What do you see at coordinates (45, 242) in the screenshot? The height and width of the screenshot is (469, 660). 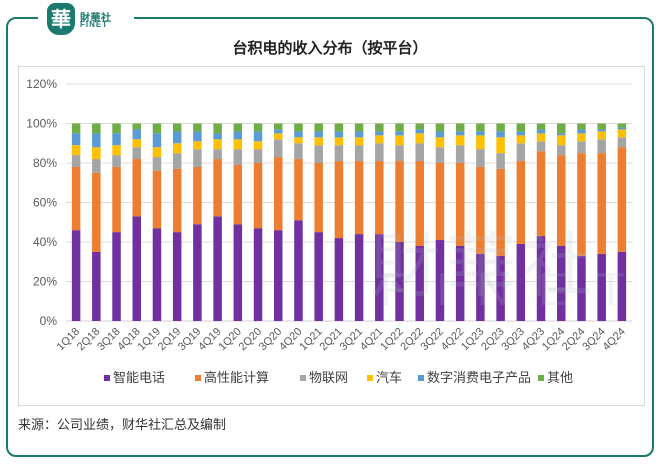 I see `y-tick-label: 40%` at bounding box center [45, 242].